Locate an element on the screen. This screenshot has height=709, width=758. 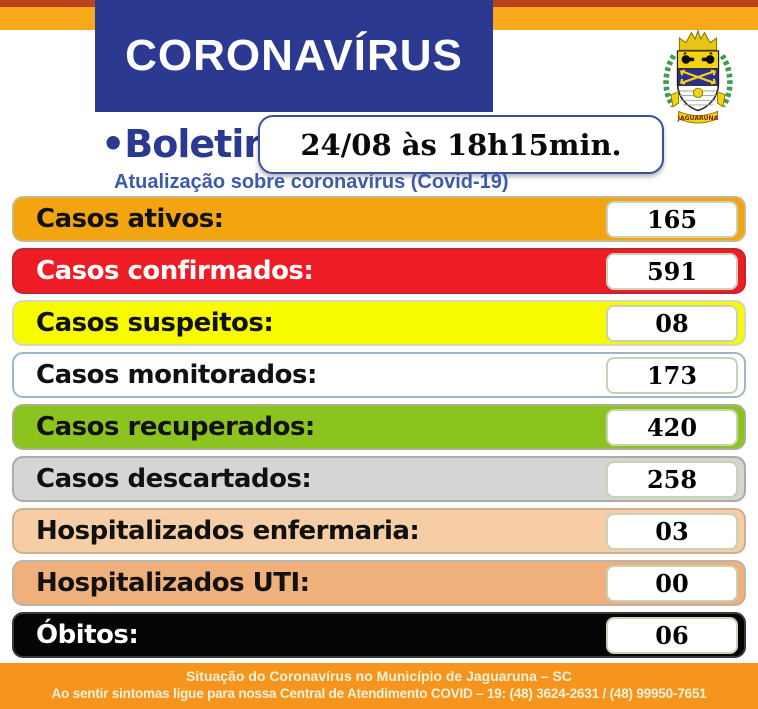
stat-value-box: 258 is located at coordinates (672, 479).